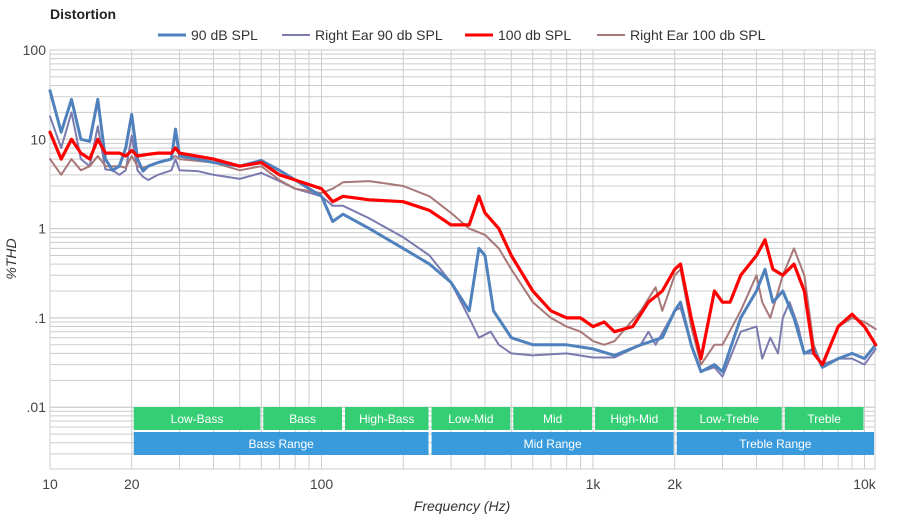 This screenshot has width=900, height=520. Describe the element at coordinates (35, 228) in the screenshot. I see `y-axis-ticks: 100 10 1 .1 .01` at that location.